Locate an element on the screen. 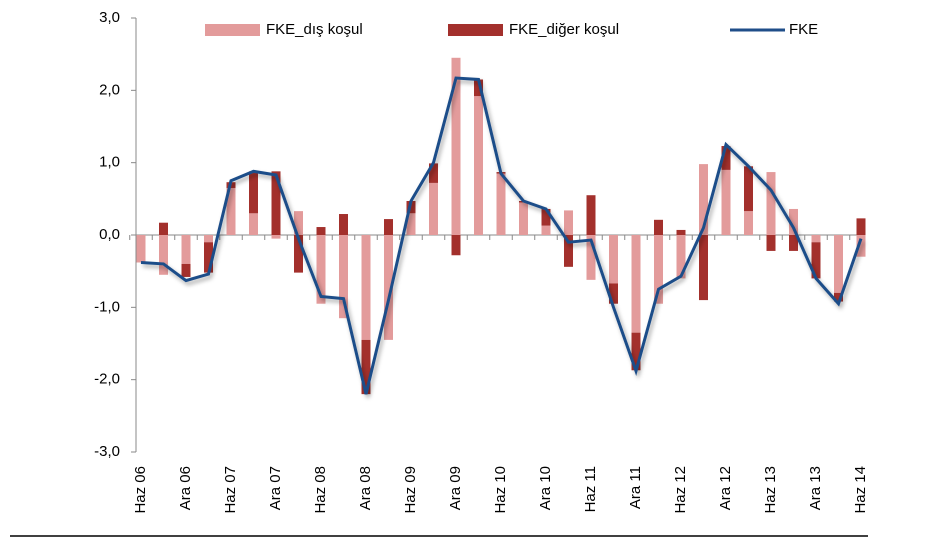 Image resolution: width=929 pixels, height=544 pixels. legend-label: FKE_dış koşul is located at coordinates (314, 29).